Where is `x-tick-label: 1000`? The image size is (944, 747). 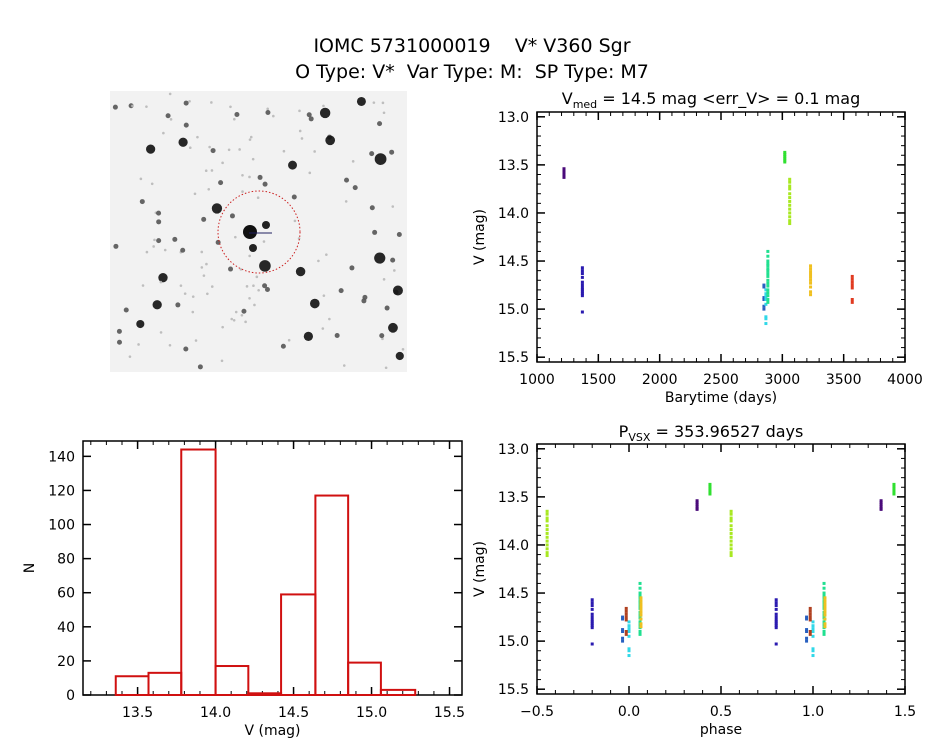
x-tick-label: 1000 is located at coordinates (537, 380).